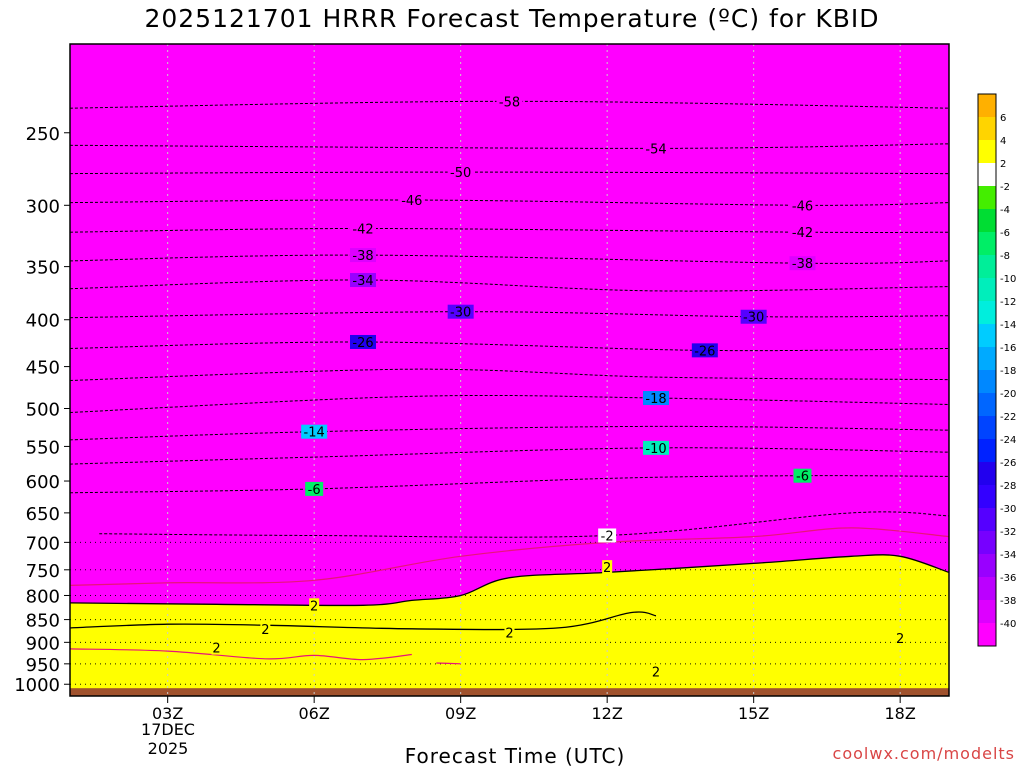 Image resolution: width=1024 pixels, height=768 pixels. I want to click on contour-label: -34, so click(362, 281).